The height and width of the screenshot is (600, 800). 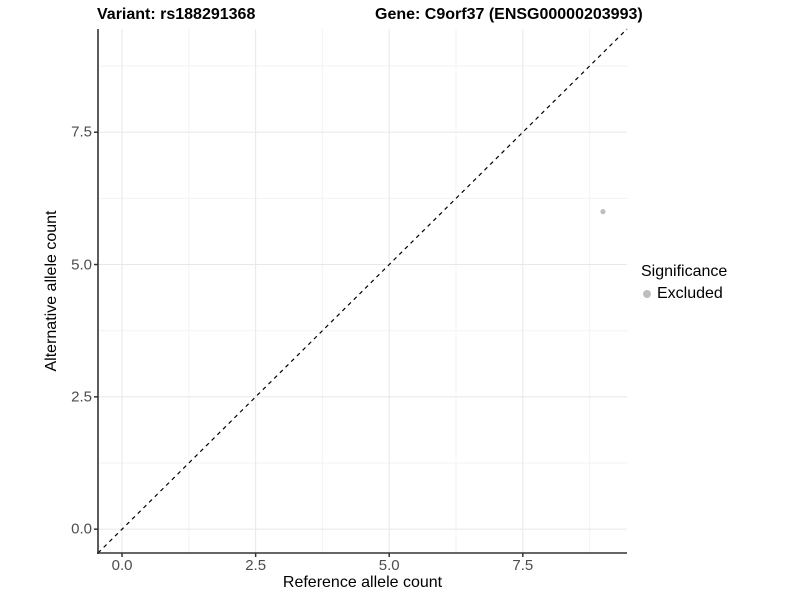 What do you see at coordinates (176, 14) in the screenshot?
I see `variant-title: Variant: rs188291368` at bounding box center [176, 14].